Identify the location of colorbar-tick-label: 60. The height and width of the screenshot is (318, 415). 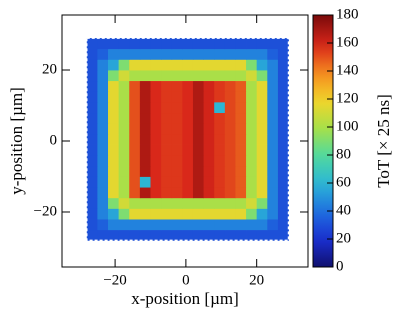
(343, 182).